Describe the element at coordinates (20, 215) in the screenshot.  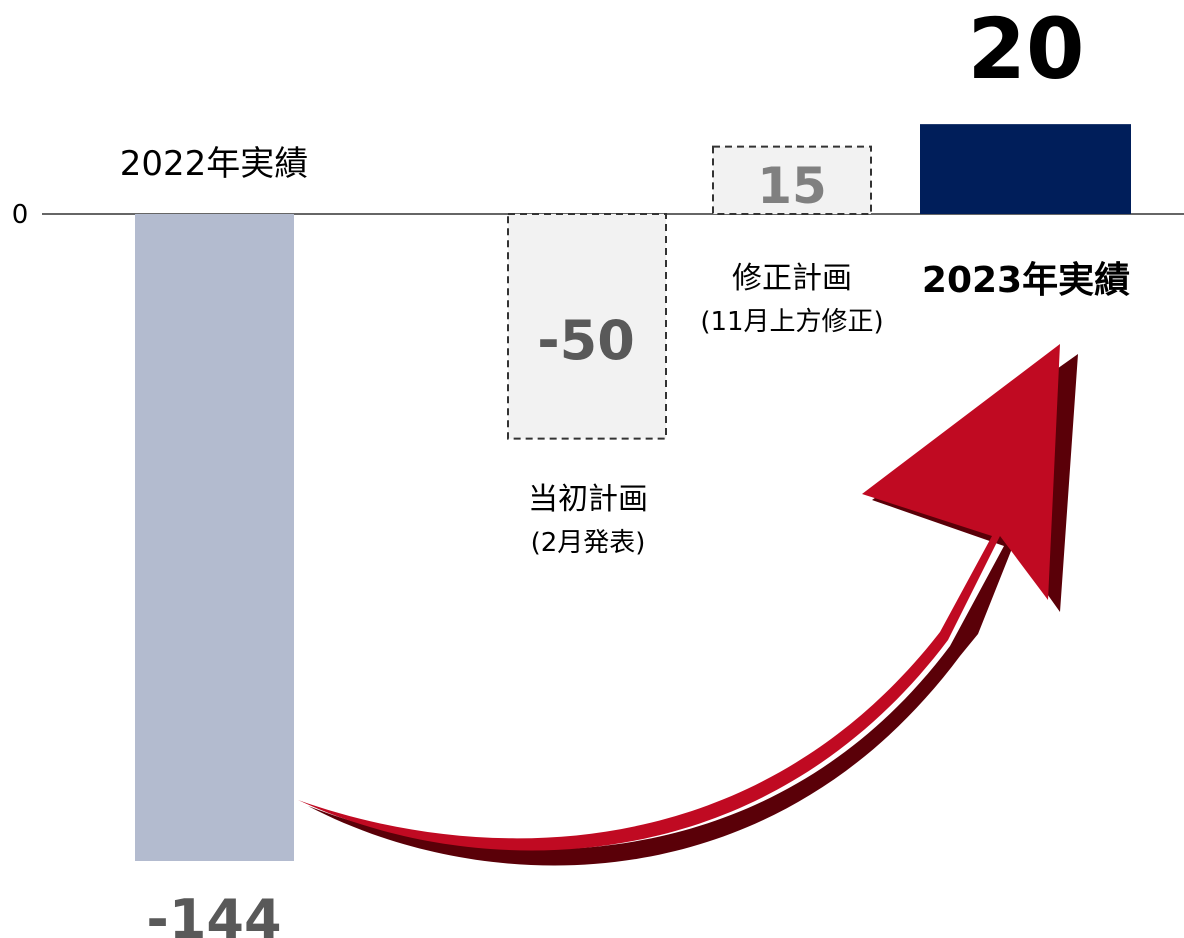
I see `y-tick-label-zero: 0` at that location.